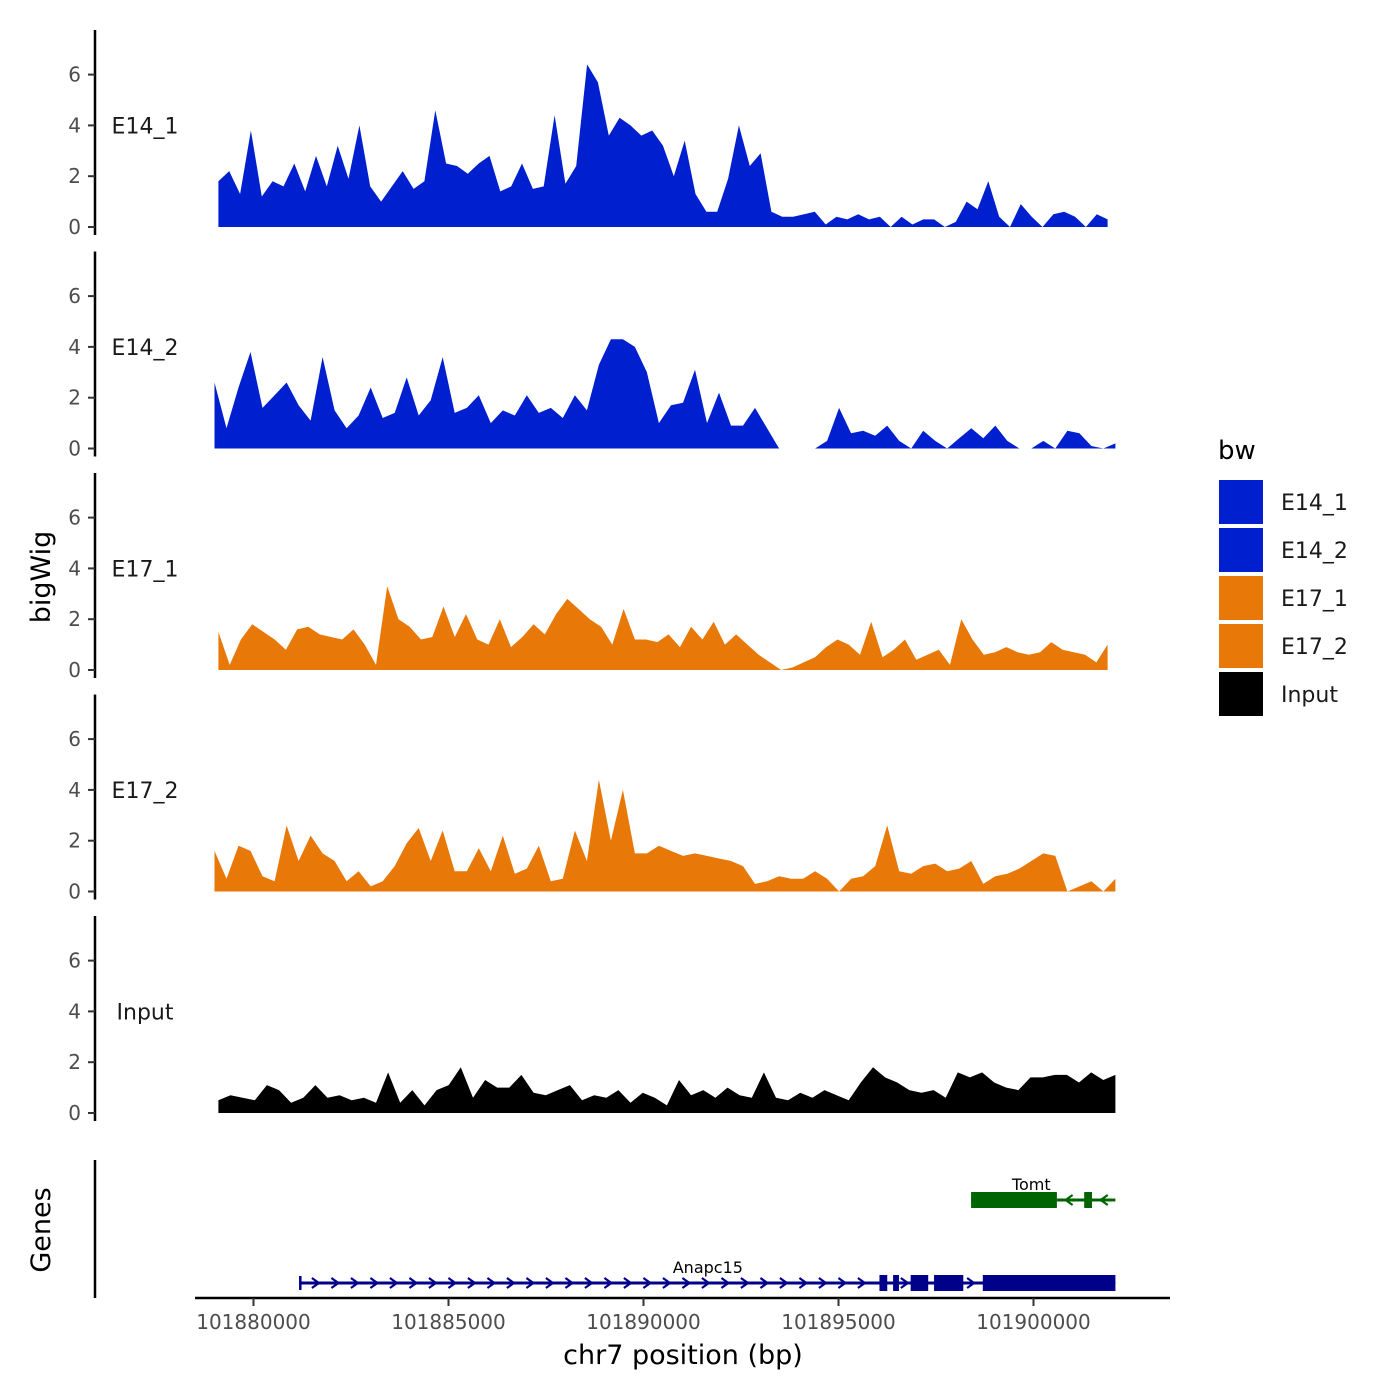 This screenshot has height=1400, width=1400. I want to click on x-axis-title: chr7 position (bp), so click(683, 1355).